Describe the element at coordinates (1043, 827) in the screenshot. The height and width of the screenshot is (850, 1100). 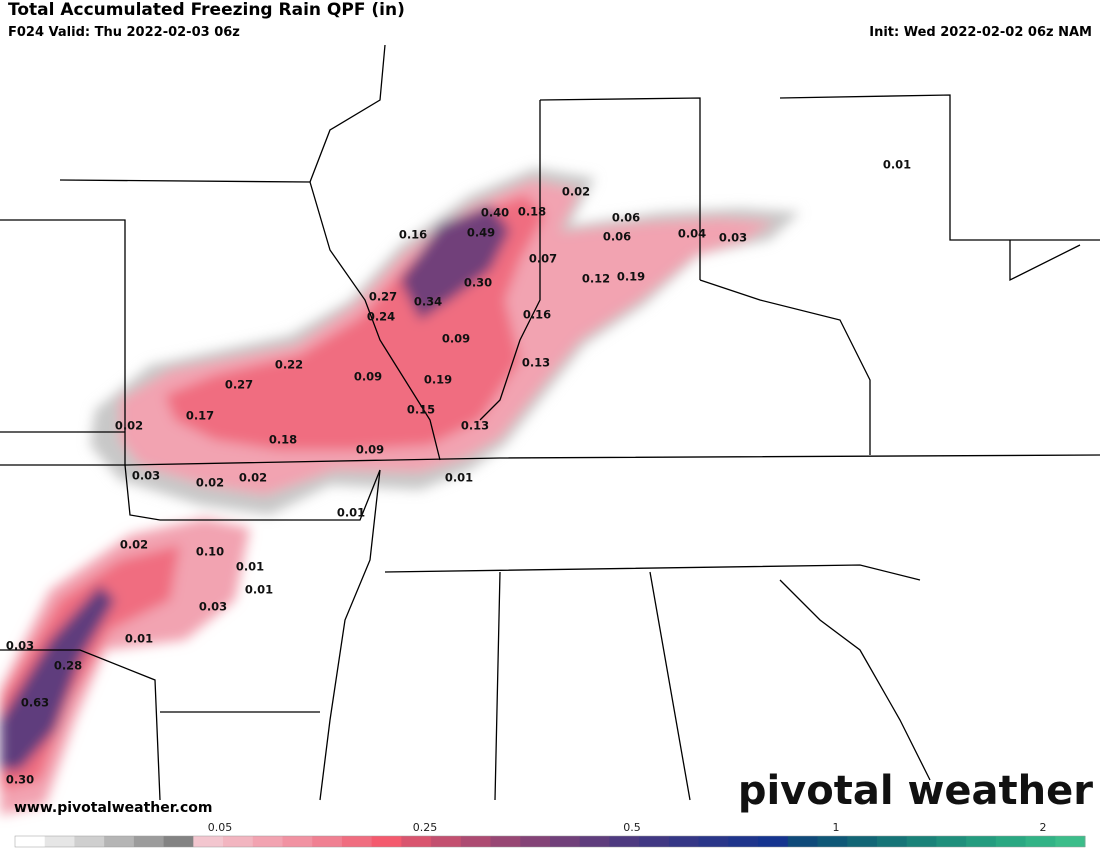
I see `colorbar-label: 2` at that location.